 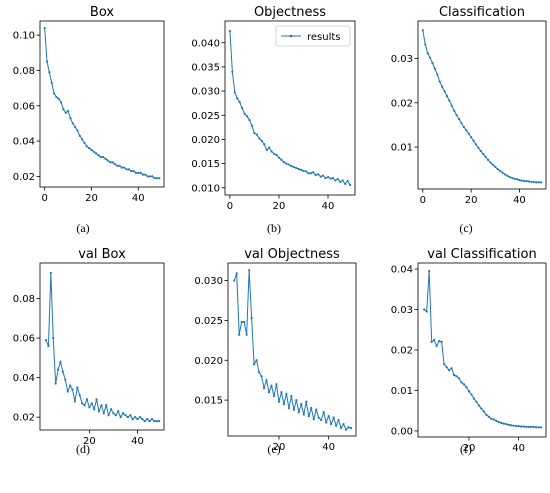 I want to click on legend-box, so click(x=313, y=36).